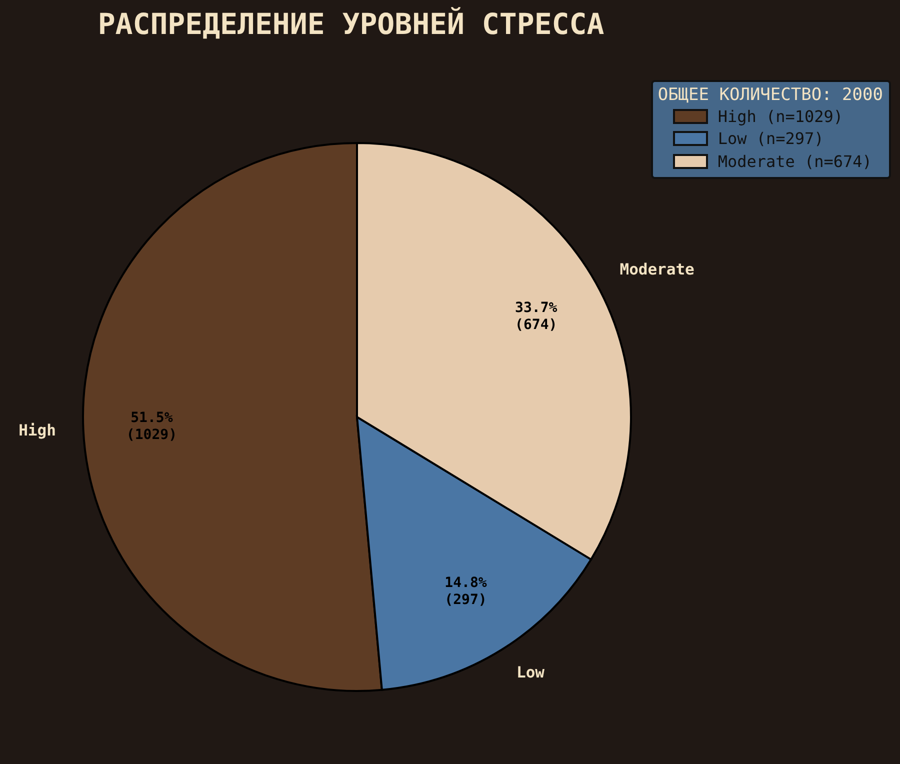  What do you see at coordinates (838, 161) in the screenshot?
I see `text: (n=674)` at bounding box center [838, 161].